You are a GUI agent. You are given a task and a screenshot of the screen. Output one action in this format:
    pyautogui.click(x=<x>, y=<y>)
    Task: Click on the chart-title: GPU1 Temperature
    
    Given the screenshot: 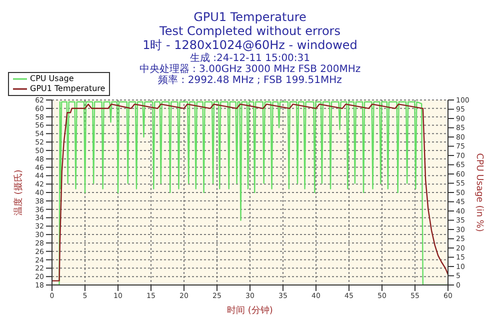 What is the action you would take?
    pyautogui.click(x=250, y=17)
    